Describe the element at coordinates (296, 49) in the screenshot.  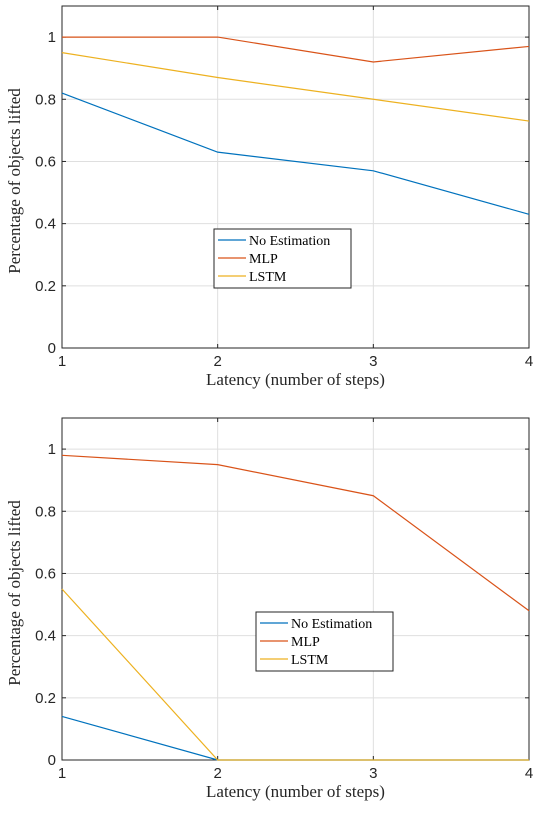
I see `series-line-mlp` at that location.